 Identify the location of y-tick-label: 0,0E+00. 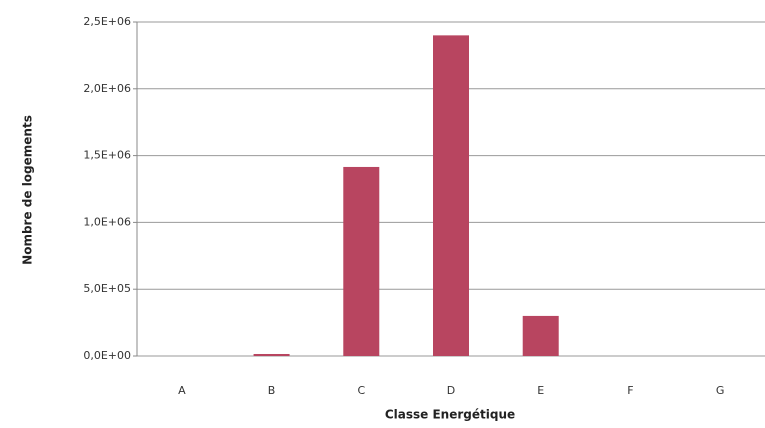
(107, 355).